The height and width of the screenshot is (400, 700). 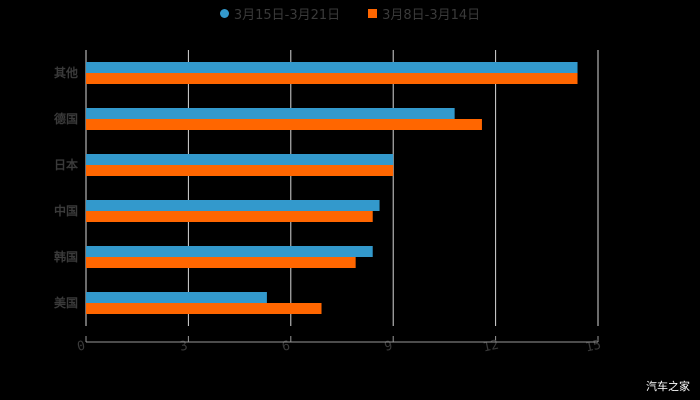 What do you see at coordinates (66, 256) in the screenshot?
I see `category-label: 韩国` at bounding box center [66, 256].